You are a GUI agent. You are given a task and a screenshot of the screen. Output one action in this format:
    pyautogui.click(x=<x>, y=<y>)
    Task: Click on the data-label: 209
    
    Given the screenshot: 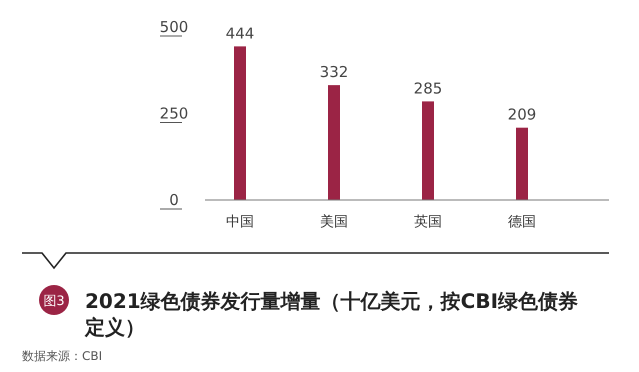 What is the action you would take?
    pyautogui.click(x=522, y=115)
    